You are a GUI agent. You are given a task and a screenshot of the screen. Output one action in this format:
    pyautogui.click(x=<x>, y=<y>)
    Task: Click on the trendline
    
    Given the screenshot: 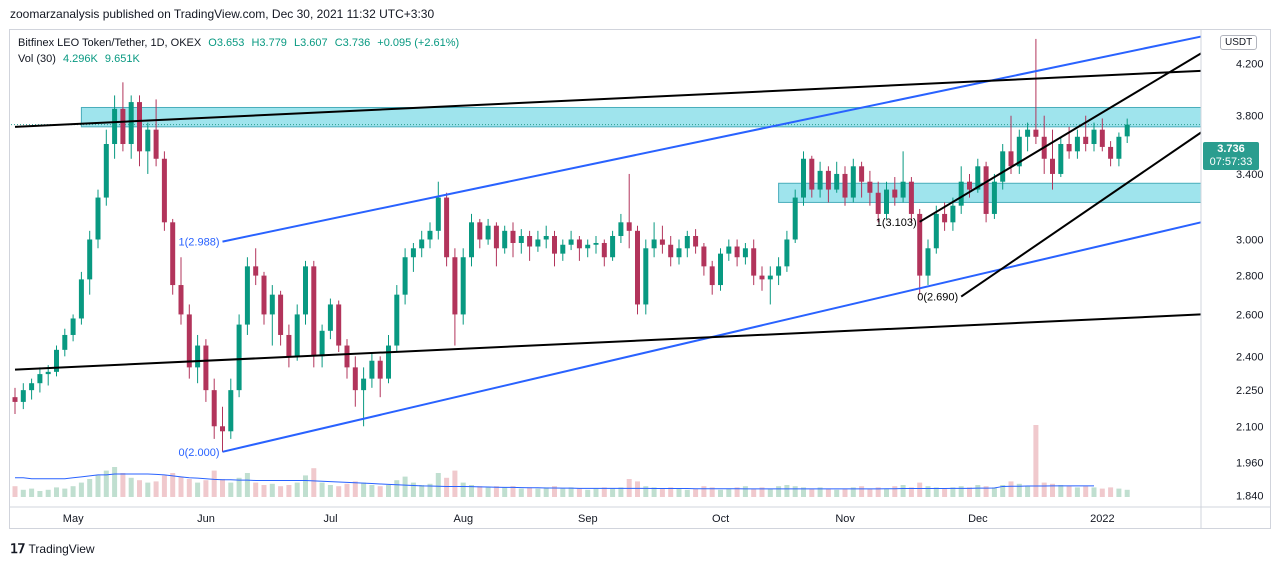 What is the action you would take?
    pyautogui.click(x=608, y=342)
    